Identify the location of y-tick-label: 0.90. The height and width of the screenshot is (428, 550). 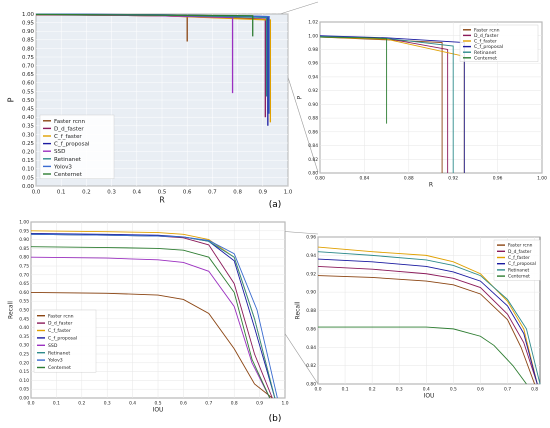
(28, 32).